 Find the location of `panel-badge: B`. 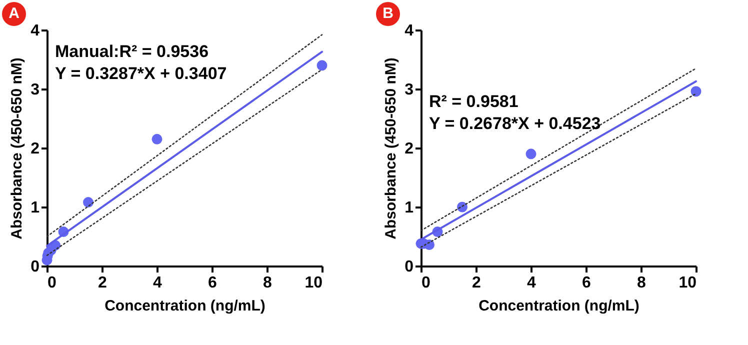

panel-badge: B is located at coordinates (388, 14).